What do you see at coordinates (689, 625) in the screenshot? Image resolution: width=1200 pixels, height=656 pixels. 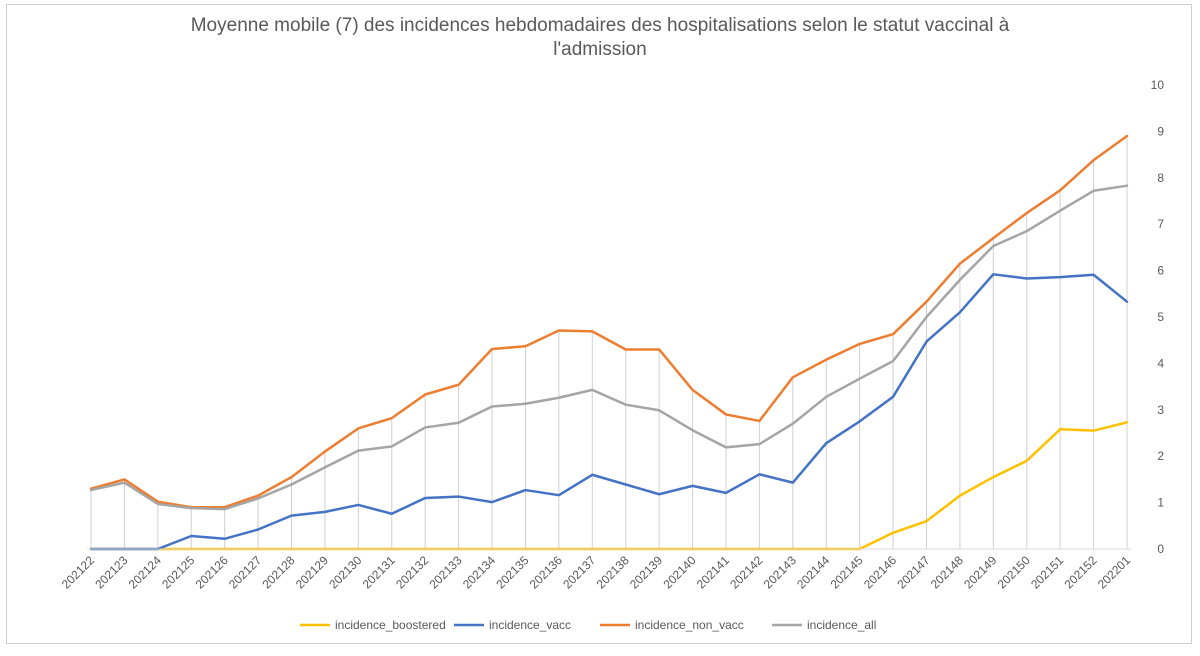 I see `legend-label-incidence_non_vacc: incidence_non_vacc` at bounding box center [689, 625].